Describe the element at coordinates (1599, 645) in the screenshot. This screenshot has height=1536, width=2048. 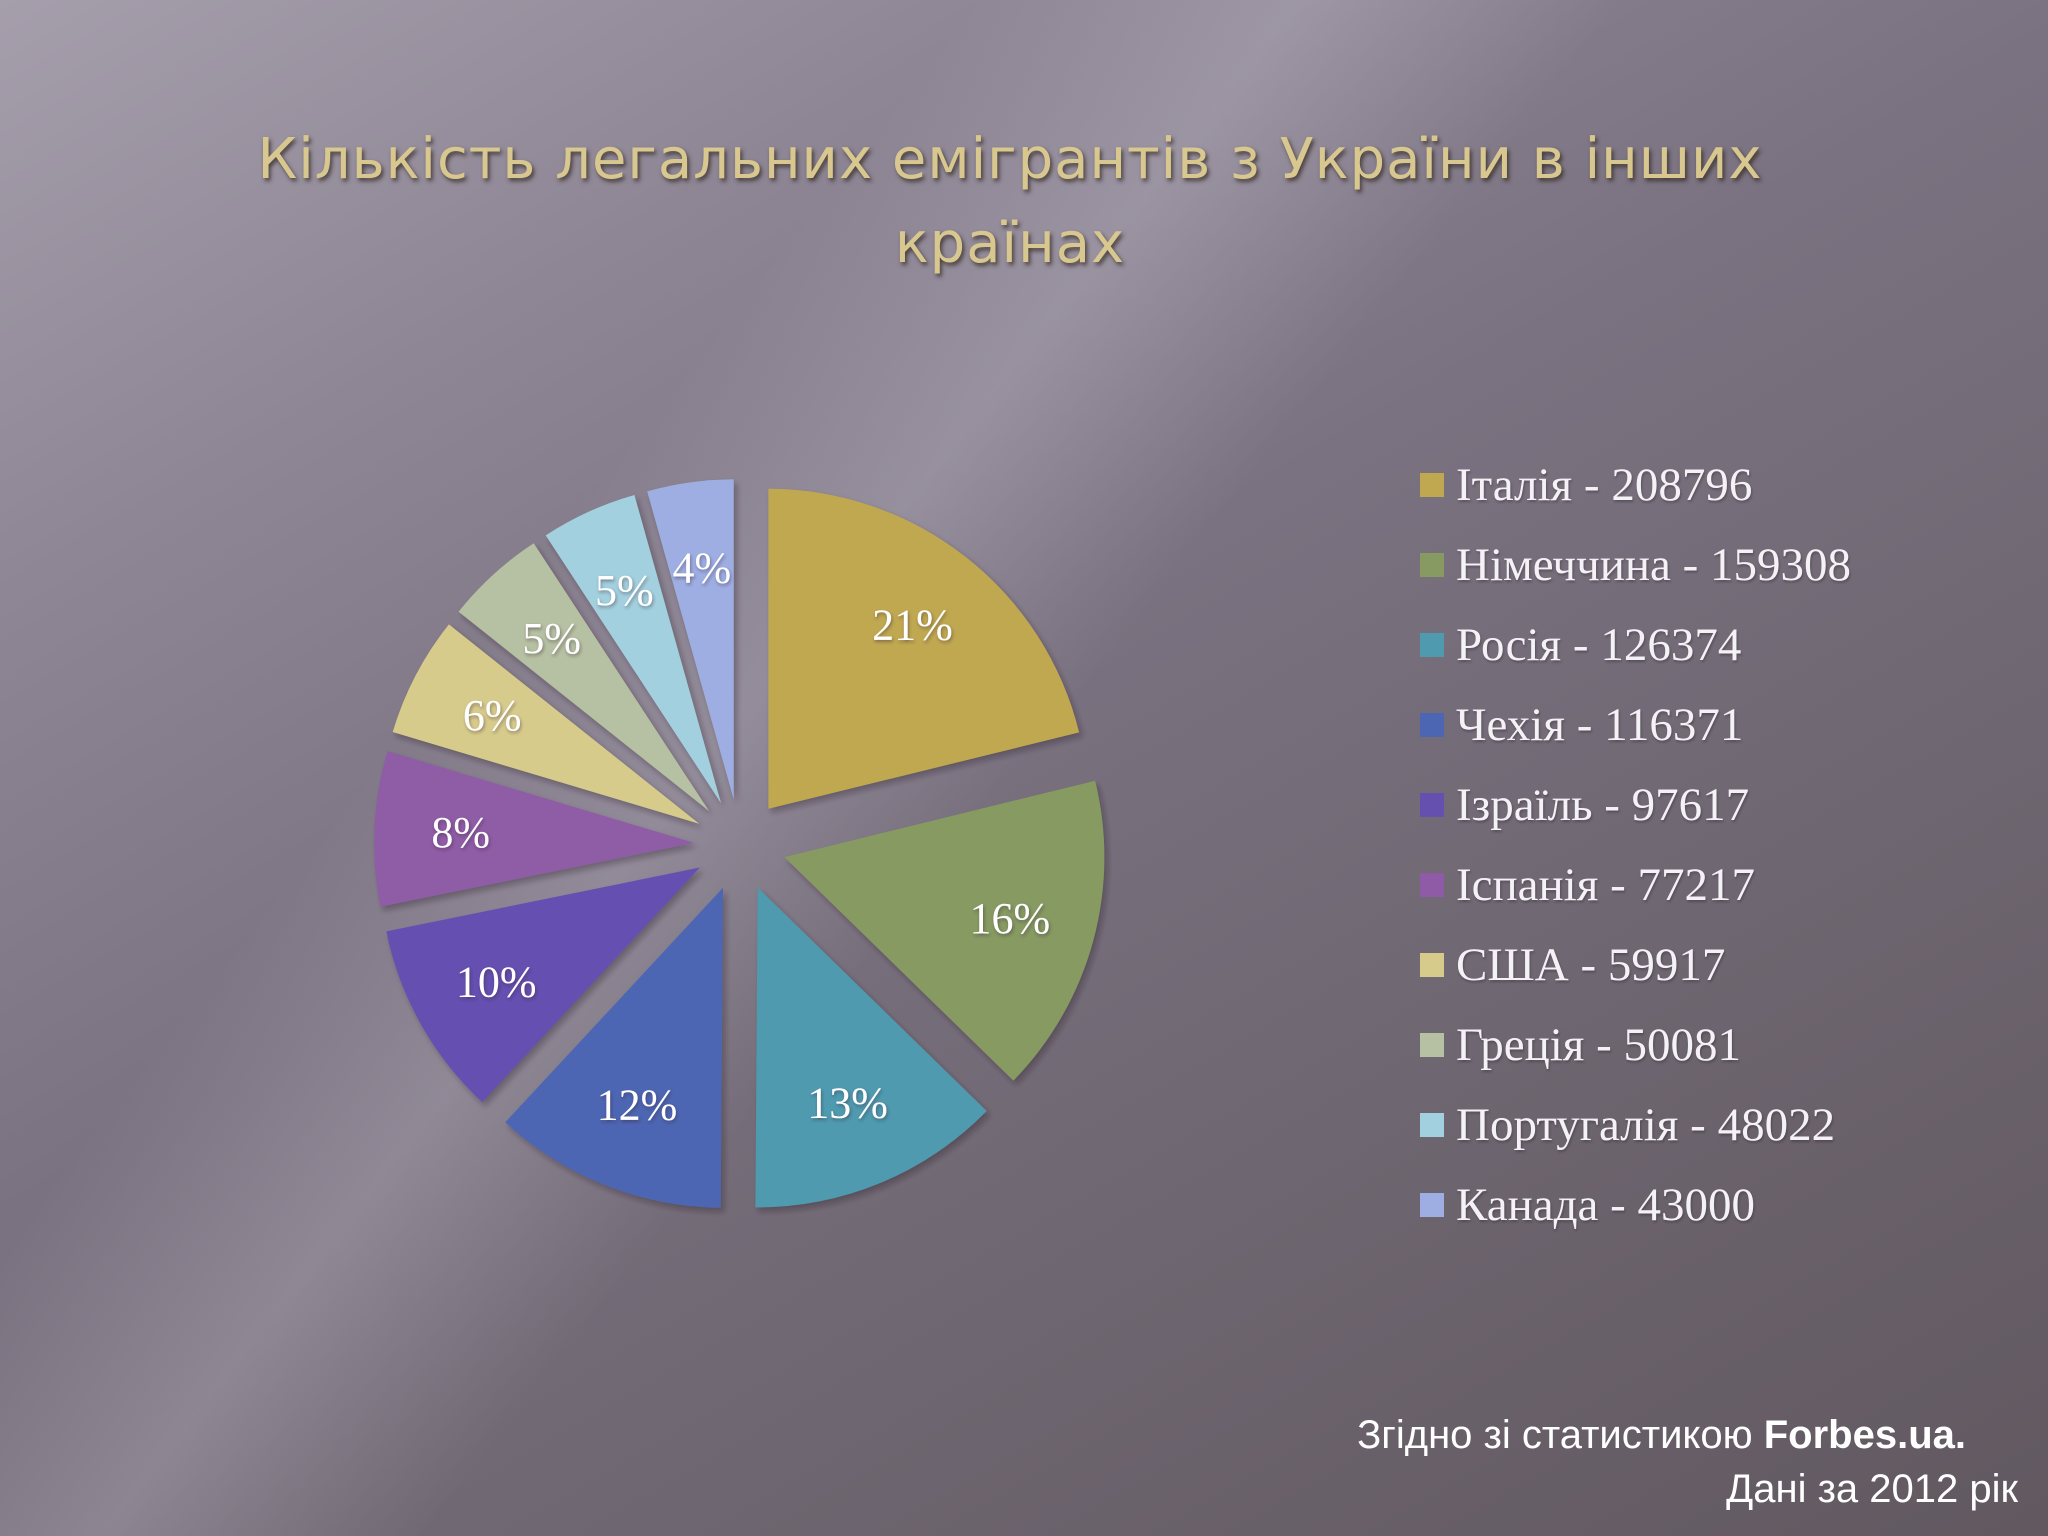
I see `legend-label: Росія - 126374` at that location.